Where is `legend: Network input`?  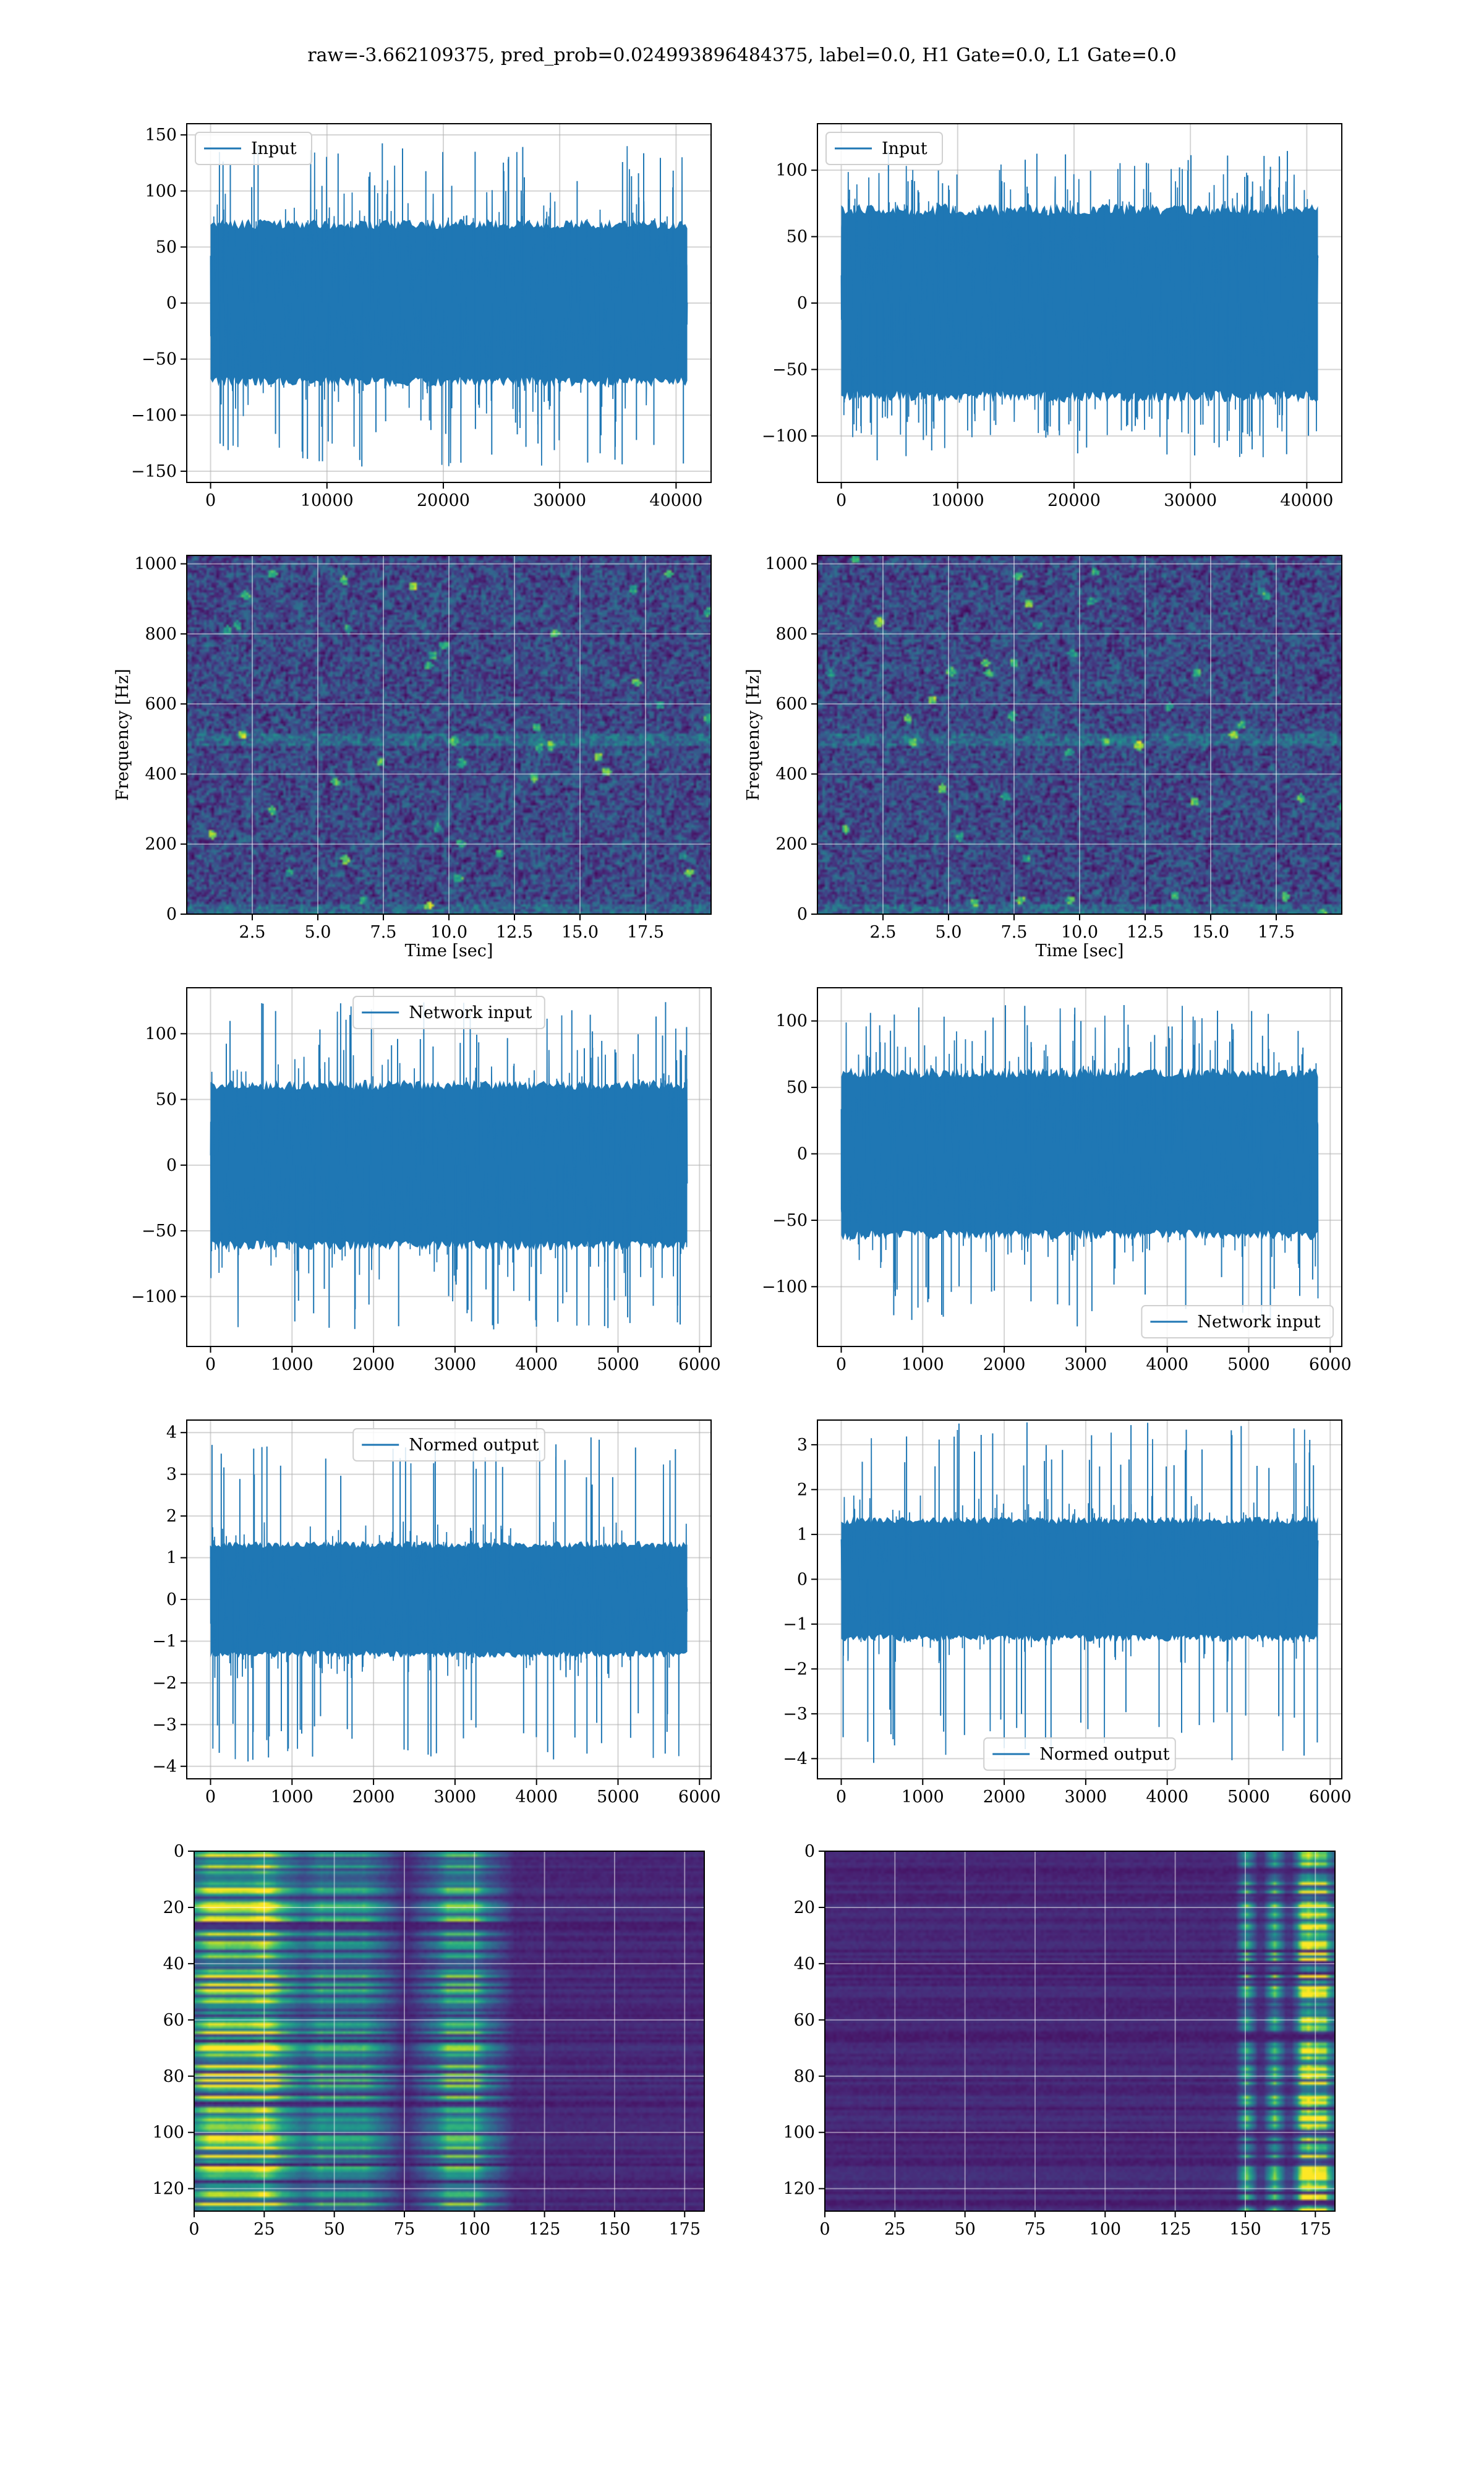
legend: Network input is located at coordinates (448, 1013).